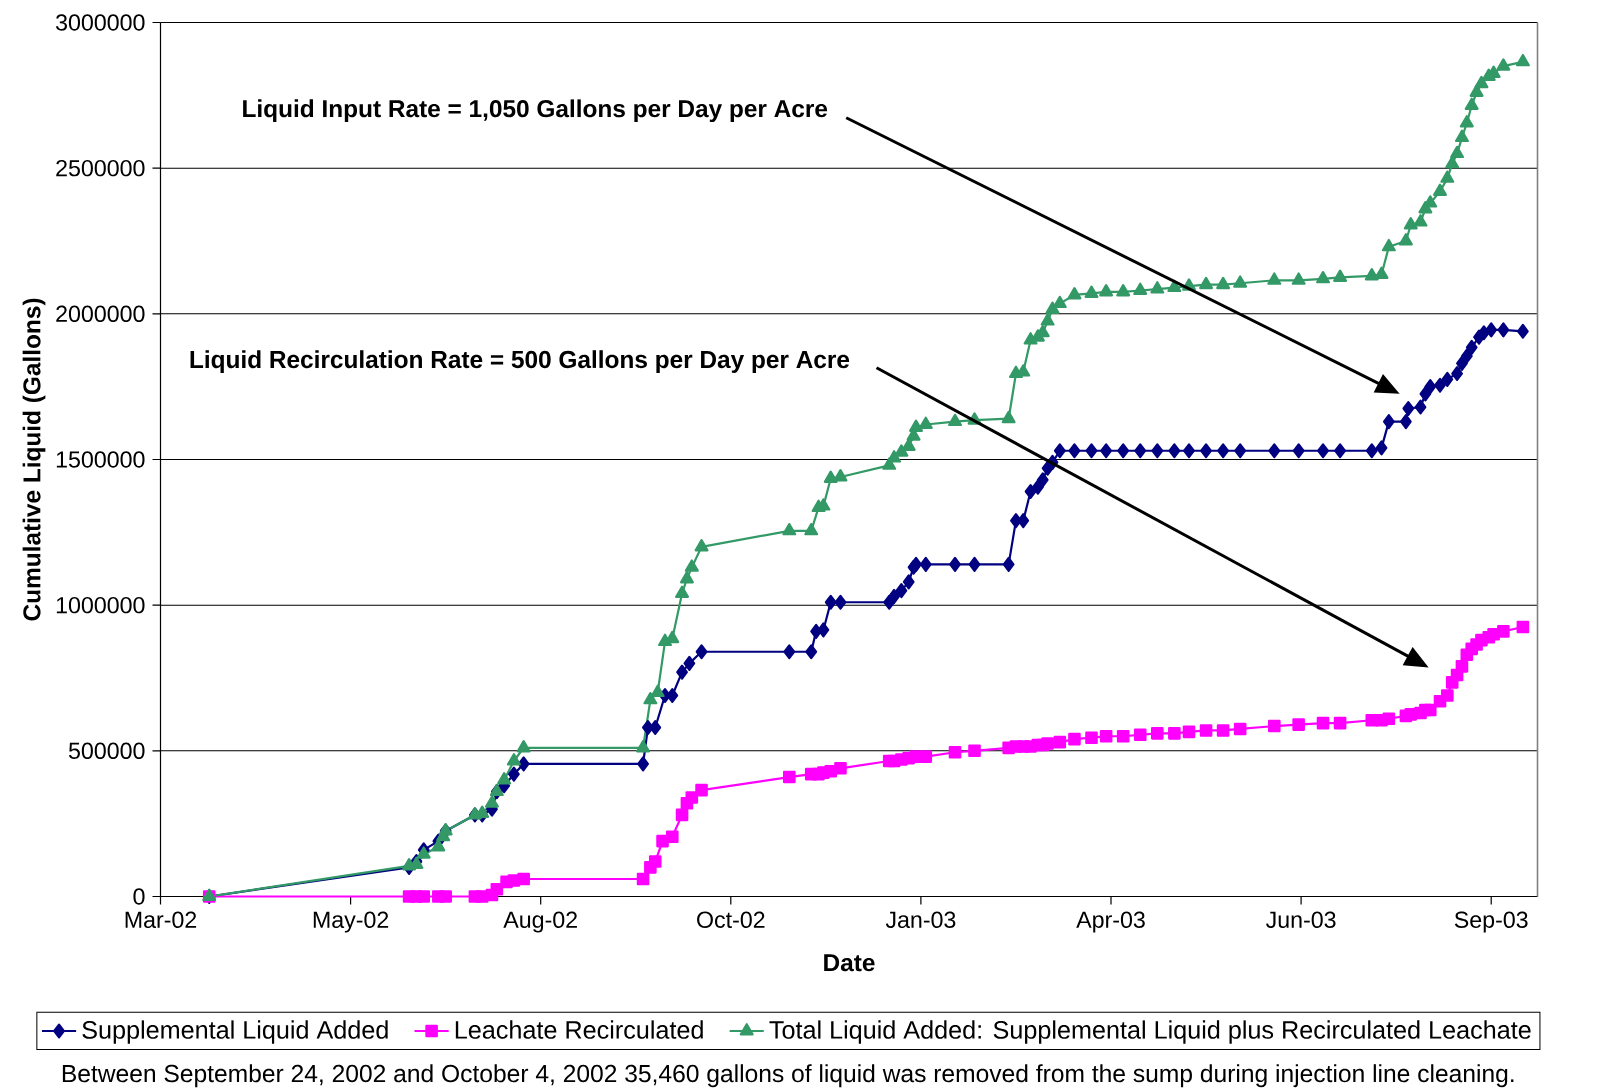  What do you see at coordinates (139, 896) in the screenshot?
I see `y-tick-label: 0` at bounding box center [139, 896].